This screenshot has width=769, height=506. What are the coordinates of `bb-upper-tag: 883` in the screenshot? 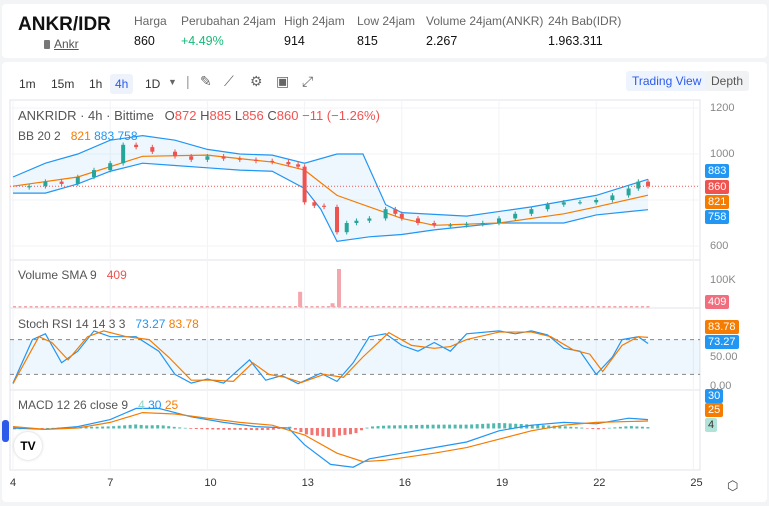 It's located at (717, 171).